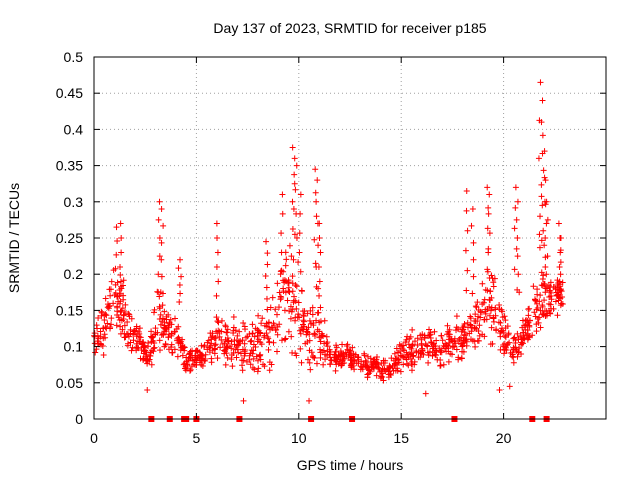  Describe the element at coordinates (504, 438) in the screenshot. I see `x-tick-label: 20` at that location.